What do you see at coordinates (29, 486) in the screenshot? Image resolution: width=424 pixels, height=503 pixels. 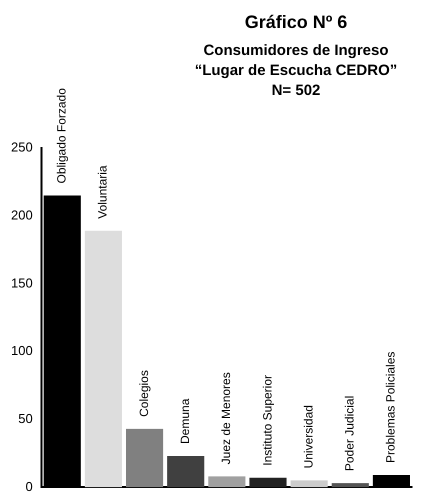 I see `y-tick-label: 0` at bounding box center [29, 486].